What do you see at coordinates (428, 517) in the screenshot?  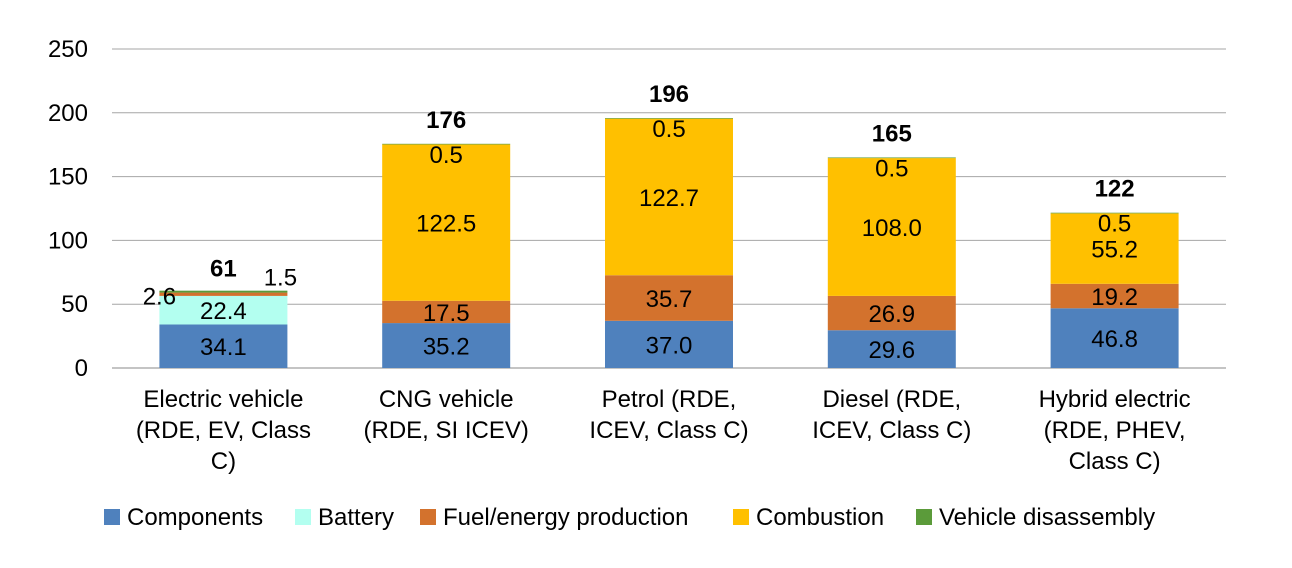 I see `legend-swatch-fuel-energy-production` at bounding box center [428, 517].